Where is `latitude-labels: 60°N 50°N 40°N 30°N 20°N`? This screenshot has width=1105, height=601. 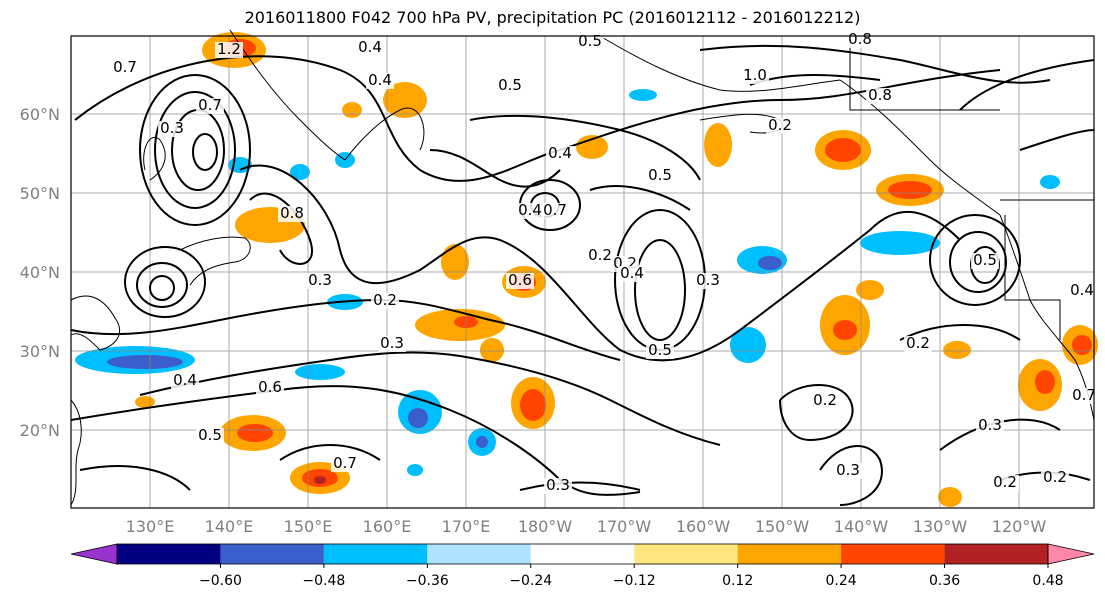 latitude-labels: 60°N 50°N 40°N 30°N 20°N is located at coordinates (40, 272).